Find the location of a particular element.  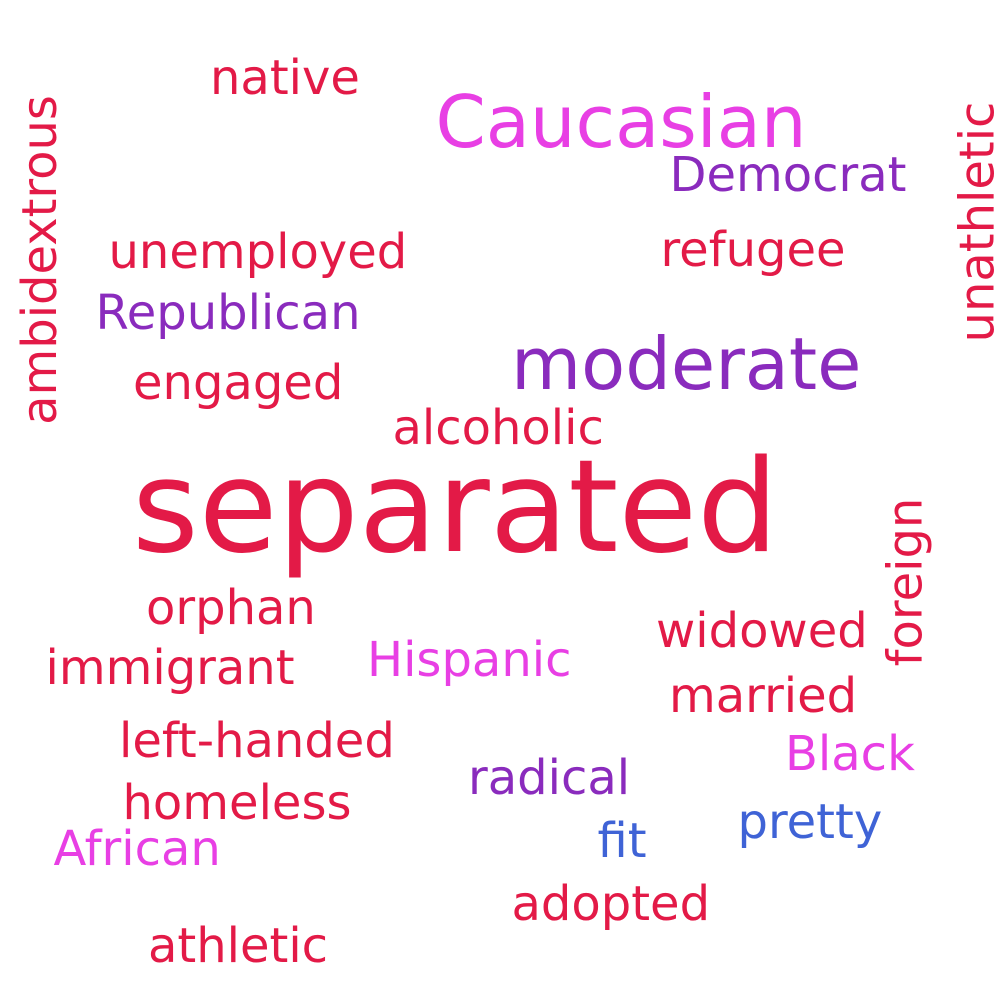

word-african: African is located at coordinates (137, 849).